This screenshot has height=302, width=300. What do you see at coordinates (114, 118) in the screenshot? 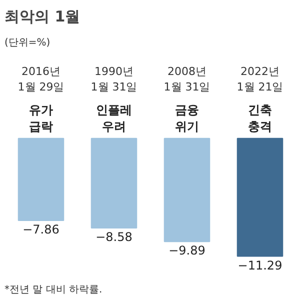
I see `text: 인플레 우려` at bounding box center [114, 118].